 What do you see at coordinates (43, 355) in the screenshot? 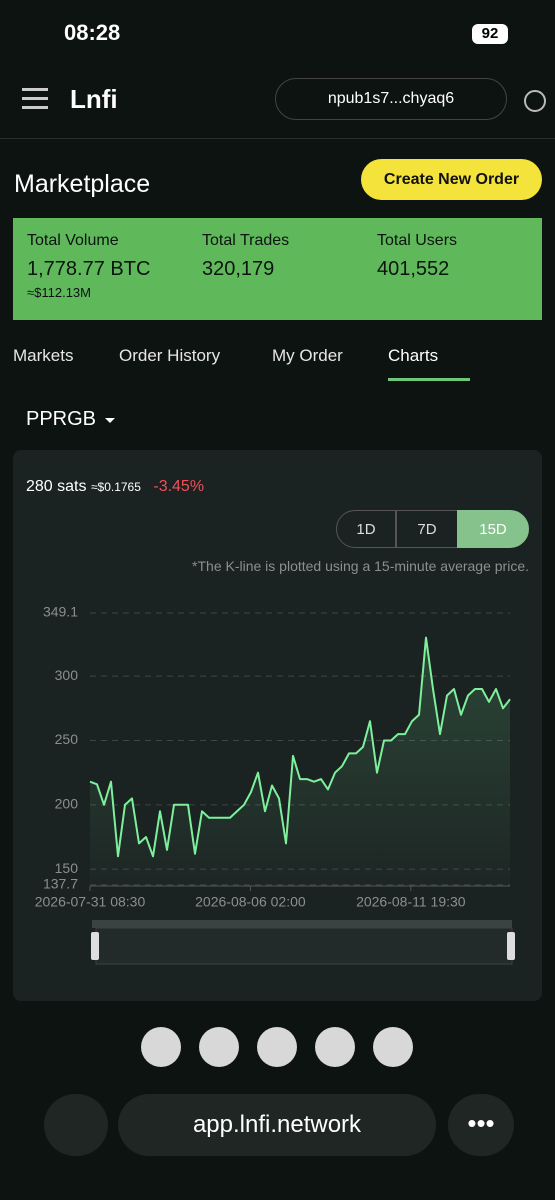
I see `tab: Markets` at bounding box center [43, 355].